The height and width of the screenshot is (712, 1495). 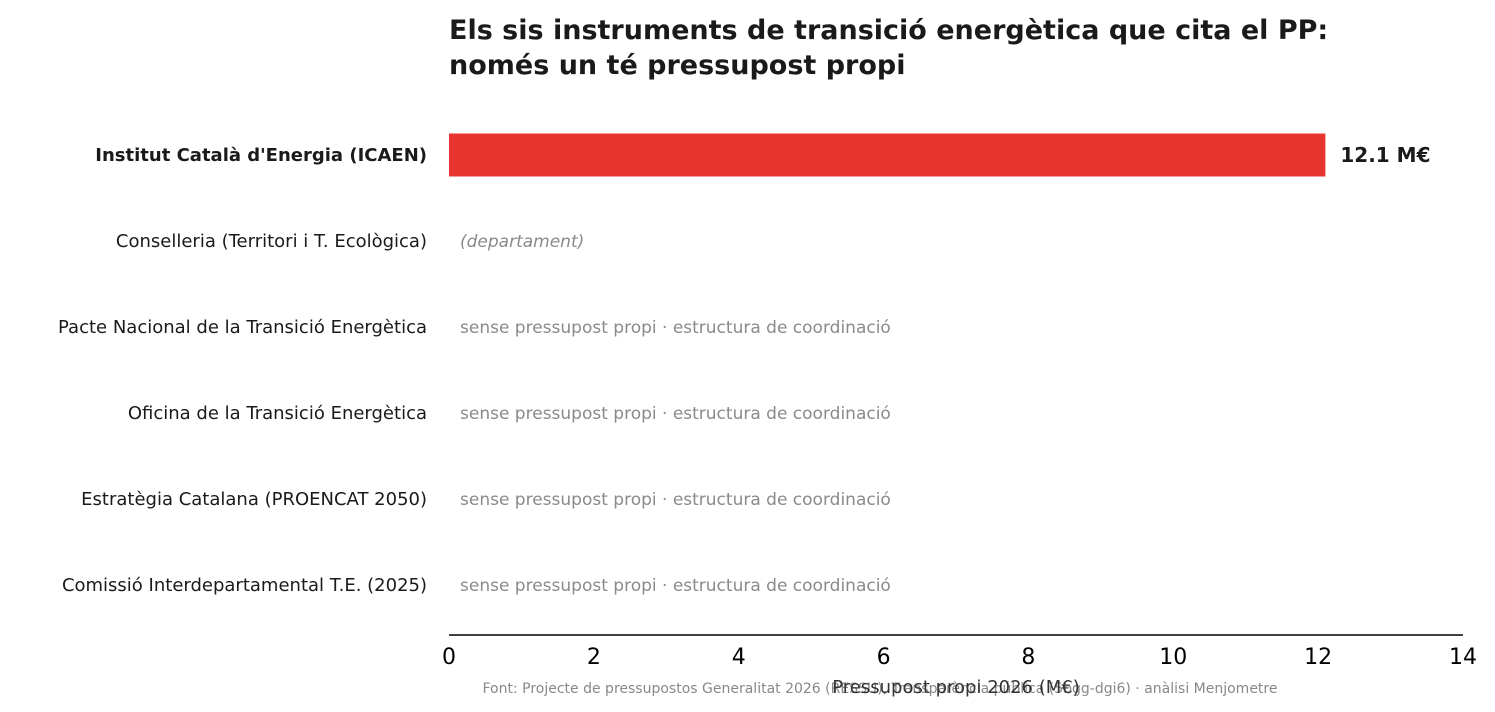 I want to click on x-tick-label: 6, so click(x=884, y=657).